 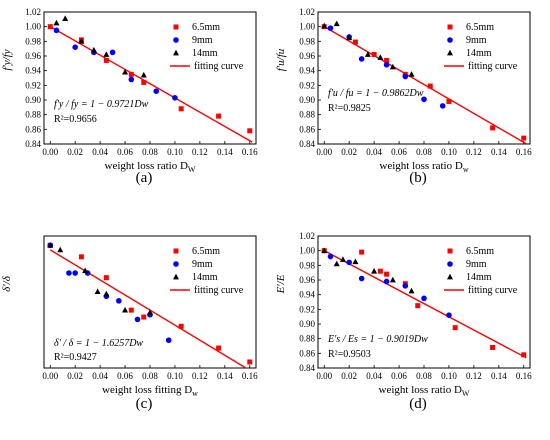 I want to click on y-axis-title: δ'/δ, so click(x=7, y=283).